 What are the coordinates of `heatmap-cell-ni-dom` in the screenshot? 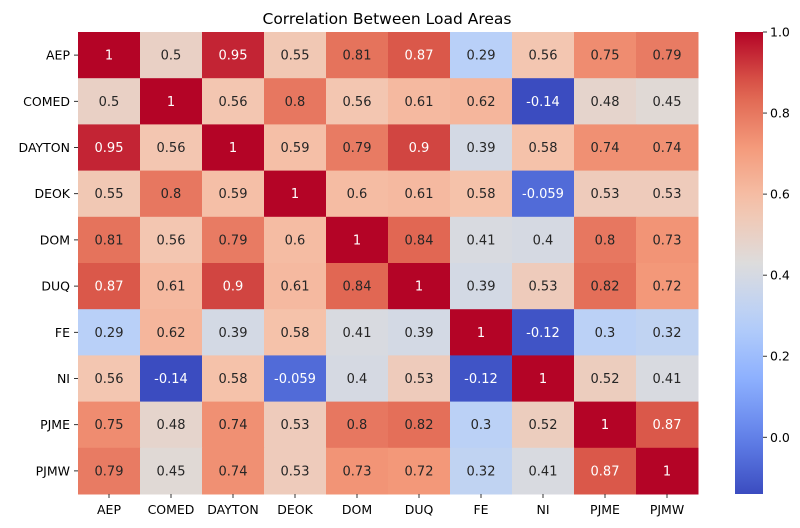 It's located at (357, 379).